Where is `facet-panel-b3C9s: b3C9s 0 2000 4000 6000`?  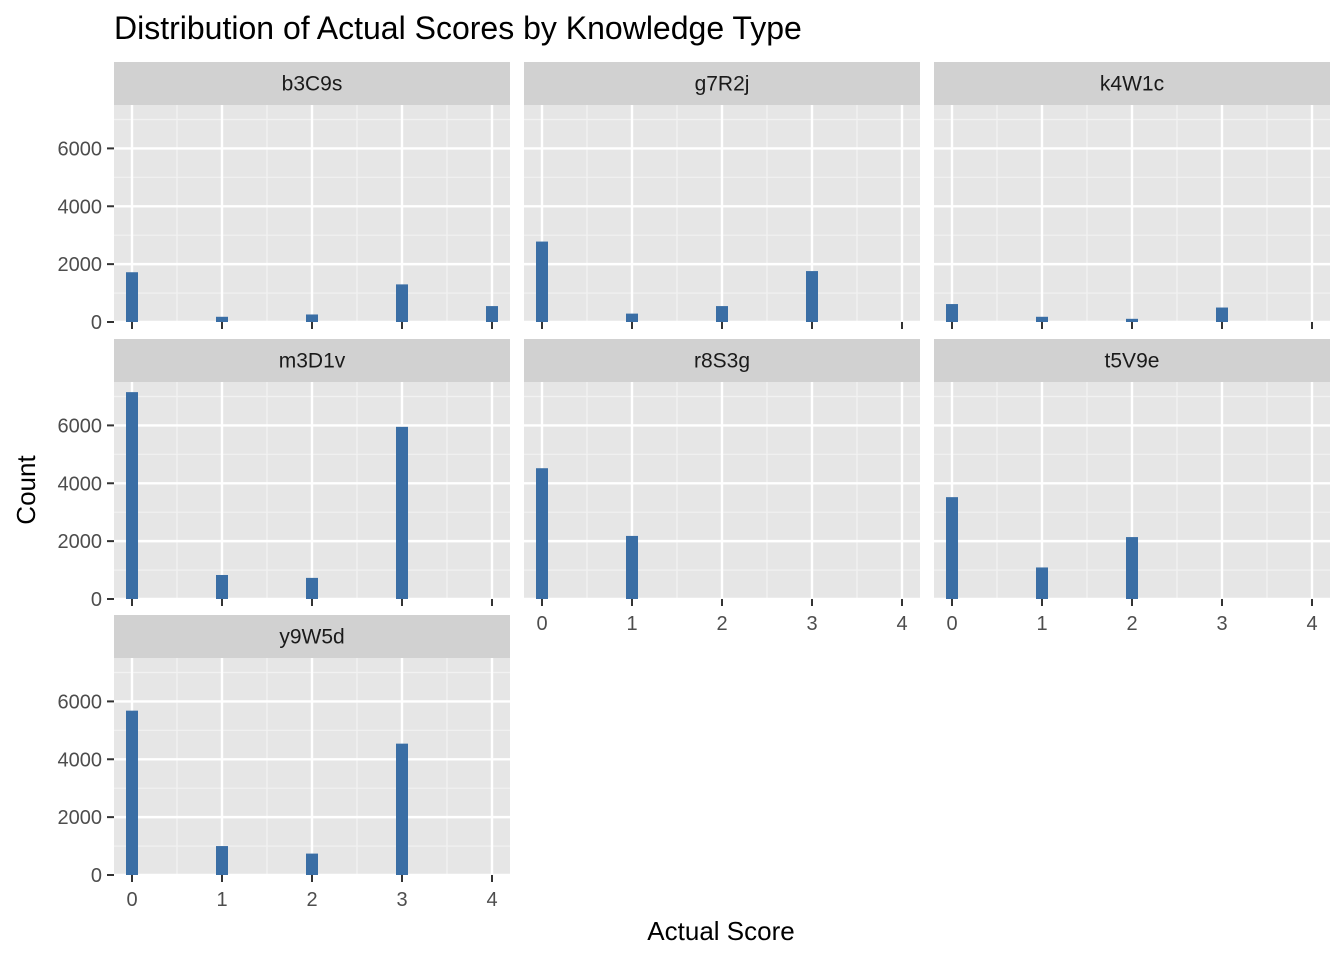
facet-panel-b3C9s: b3C9s 0 2000 4000 6000 is located at coordinates (284, 198).